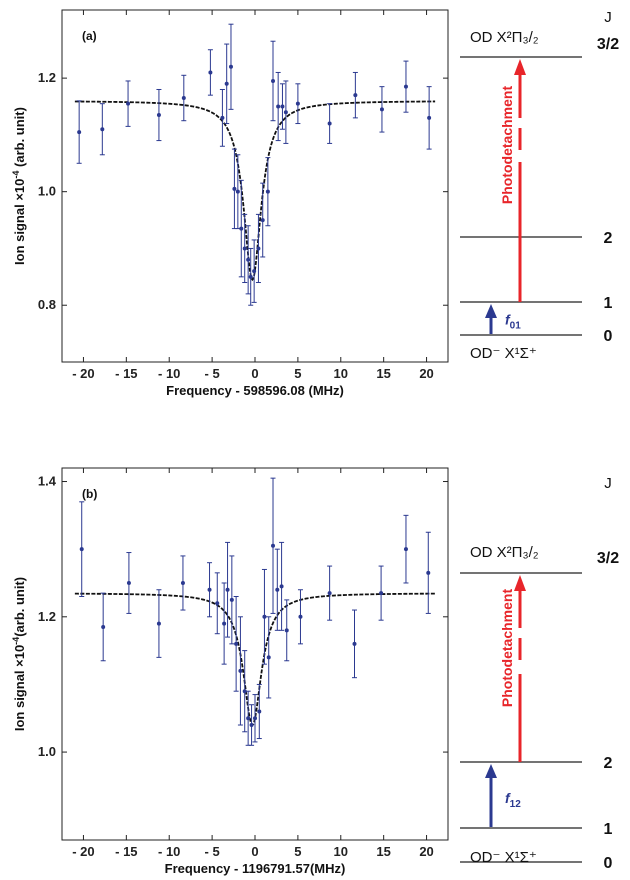  What do you see at coordinates (341, 373) in the screenshot?
I see `x-tick-label: 10` at bounding box center [341, 373].